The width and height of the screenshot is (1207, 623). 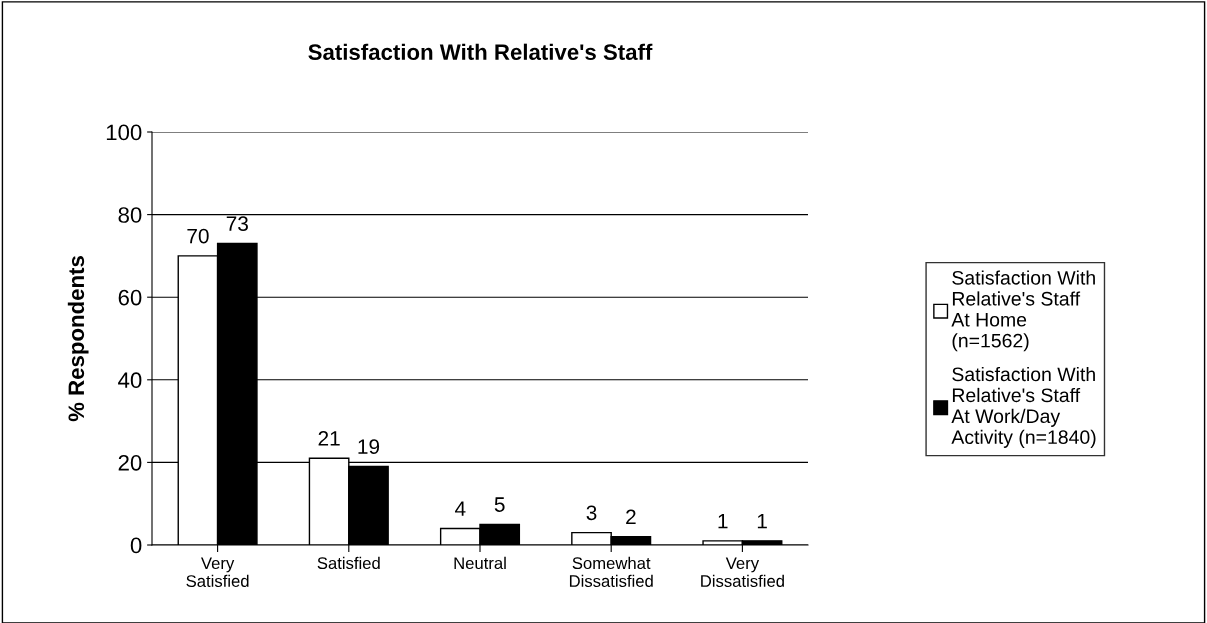 What do you see at coordinates (130, 297) in the screenshot?
I see `y-tick-label: 60` at bounding box center [130, 297].